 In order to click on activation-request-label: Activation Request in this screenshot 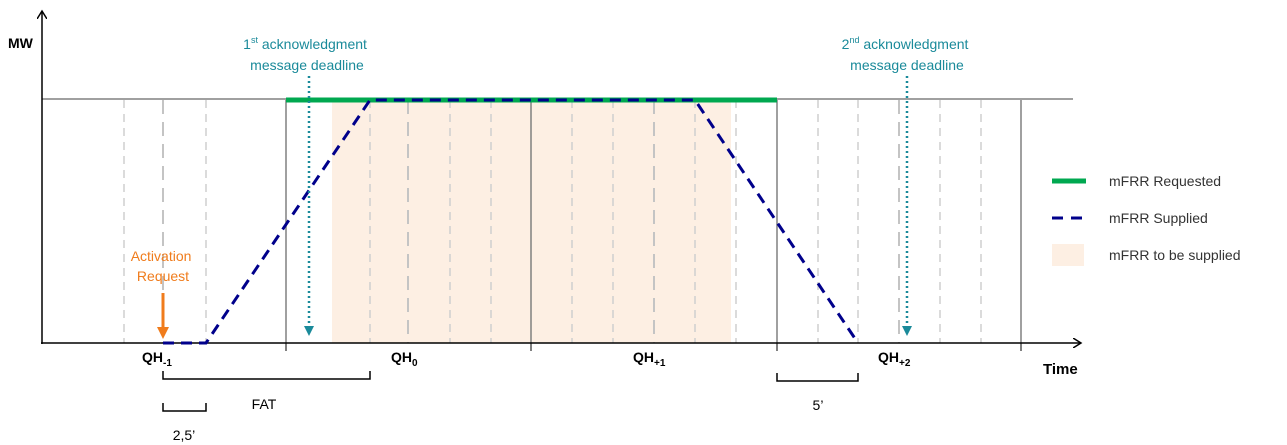, I will do `click(163, 266)`.